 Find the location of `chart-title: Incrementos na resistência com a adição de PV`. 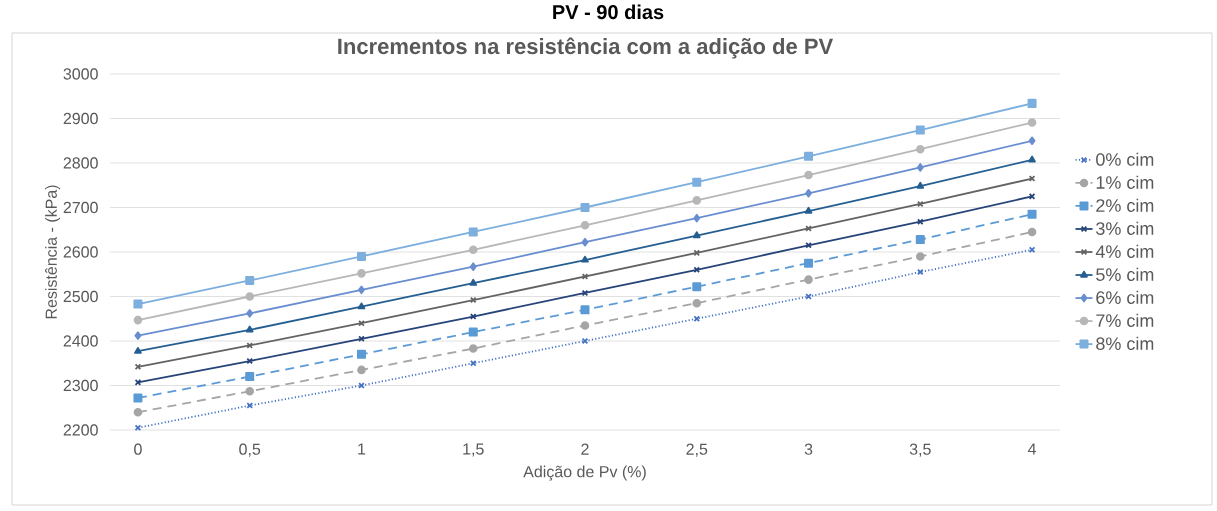

chart-title: Incrementos na resistência com a adição de PV is located at coordinates (586, 48).